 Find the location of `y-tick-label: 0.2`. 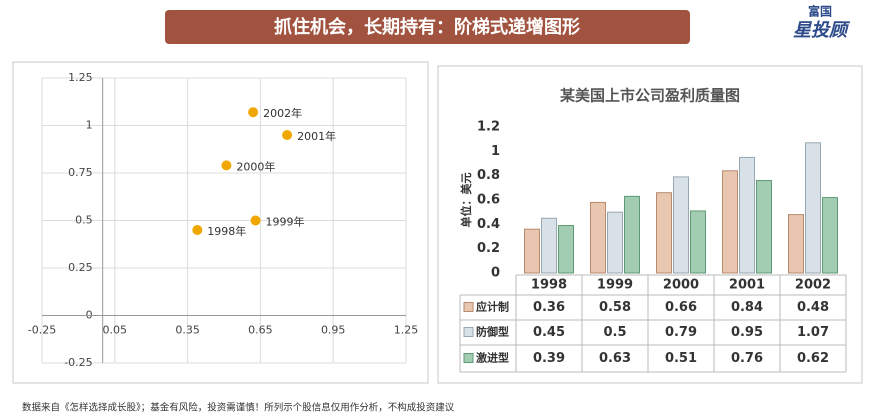

y-tick-label: 0.2 is located at coordinates (488, 248).